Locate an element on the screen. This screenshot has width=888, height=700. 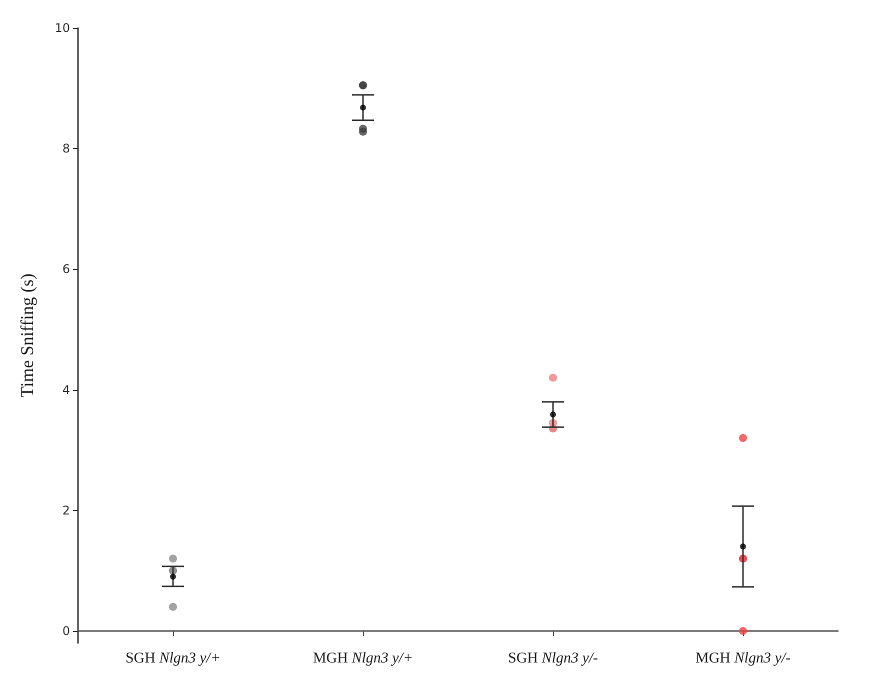
y-tick-label: 0 is located at coordinates (66, 631).